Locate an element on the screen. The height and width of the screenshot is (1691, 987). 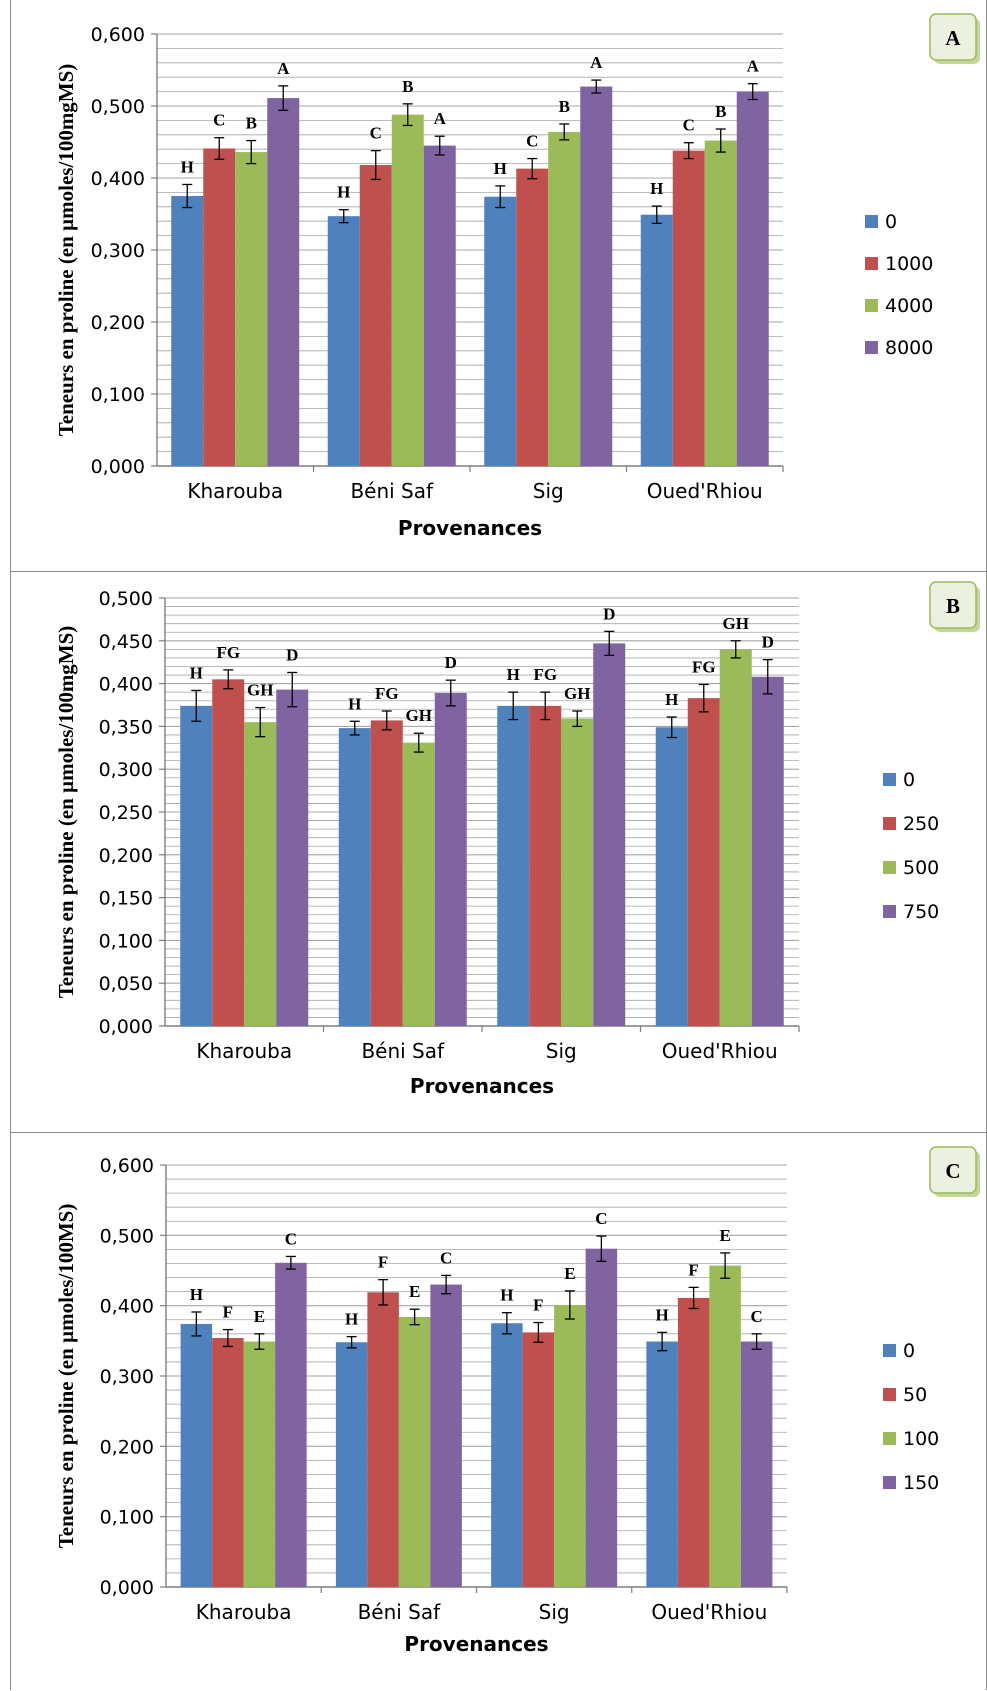
legend-label: 0 is located at coordinates (891, 222).